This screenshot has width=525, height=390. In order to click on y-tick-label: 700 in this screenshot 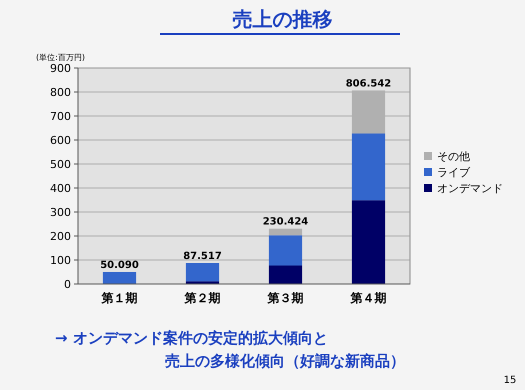, I will do `click(60, 116)`.